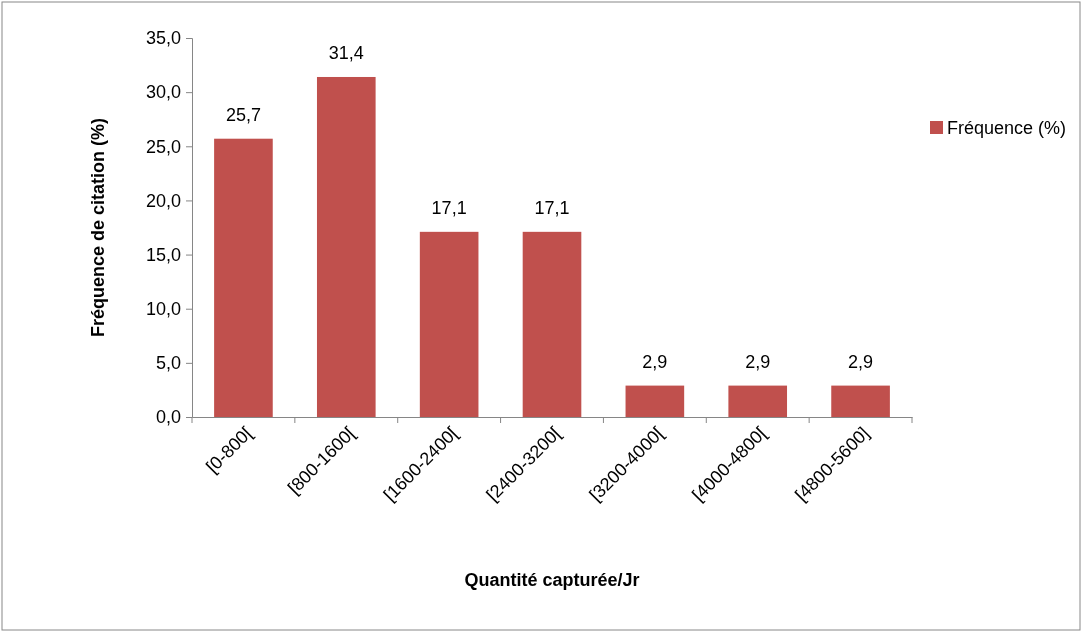 The width and height of the screenshot is (1082, 632). What do you see at coordinates (163, 92) in the screenshot?
I see `y-tick-label: 30,0` at bounding box center [163, 92].